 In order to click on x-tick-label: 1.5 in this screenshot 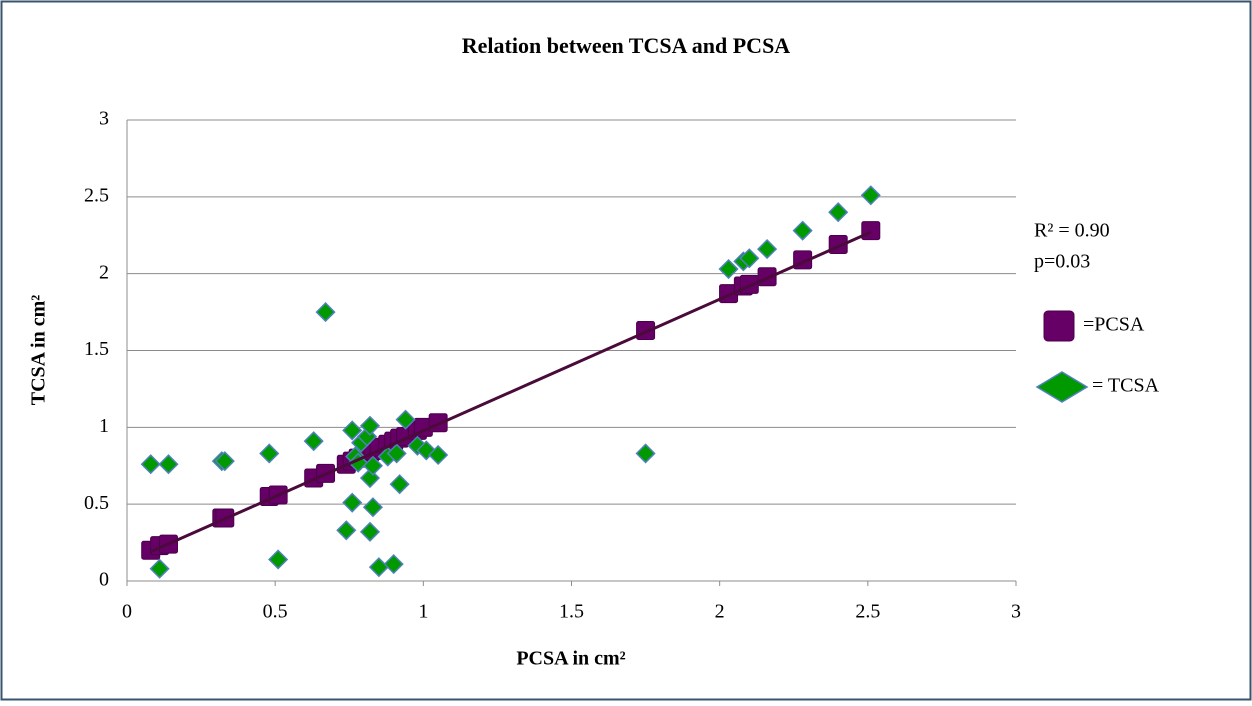, I will do `click(571, 612)`.